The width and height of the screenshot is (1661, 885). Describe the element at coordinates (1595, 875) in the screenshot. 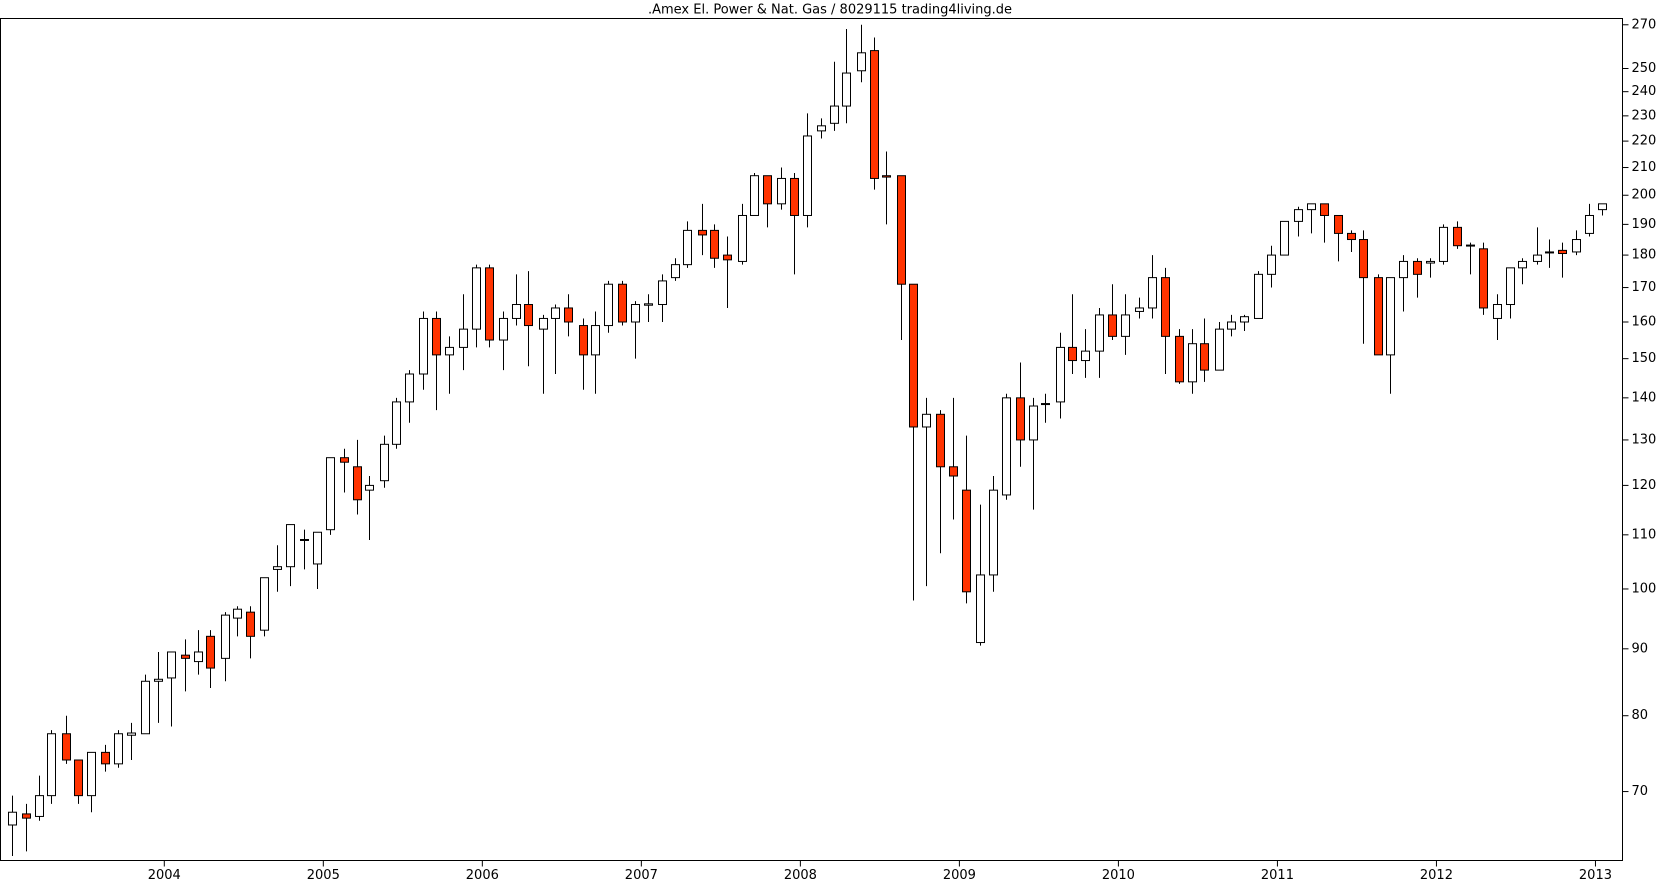

I see `x-tick-label: 2013` at that location.